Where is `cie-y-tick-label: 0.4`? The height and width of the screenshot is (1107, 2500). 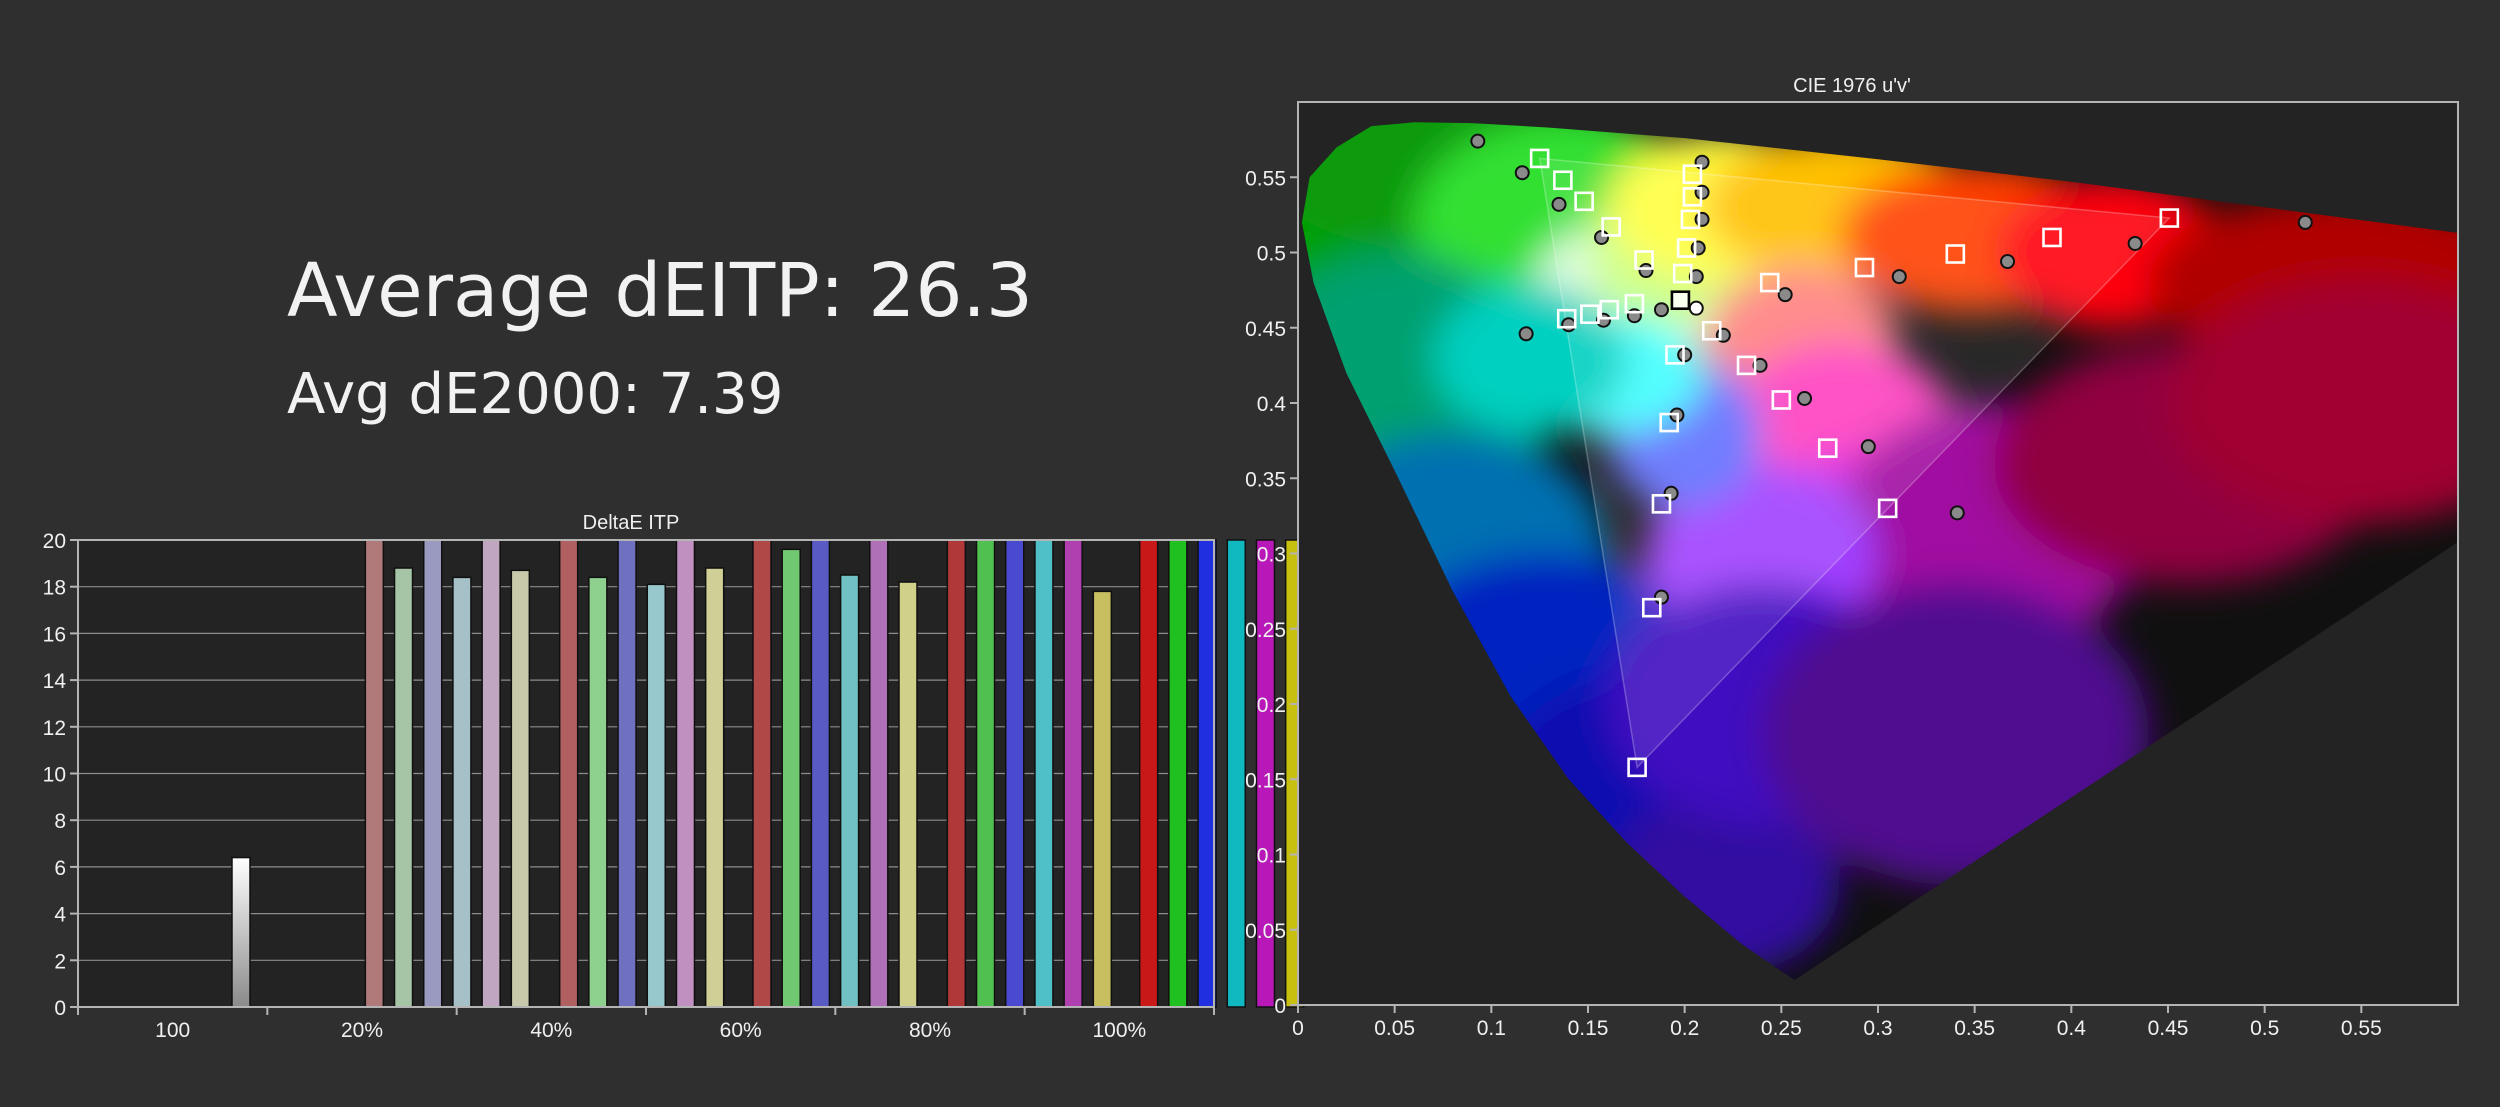 cie-y-tick-label: 0.4 is located at coordinates (1272, 404).